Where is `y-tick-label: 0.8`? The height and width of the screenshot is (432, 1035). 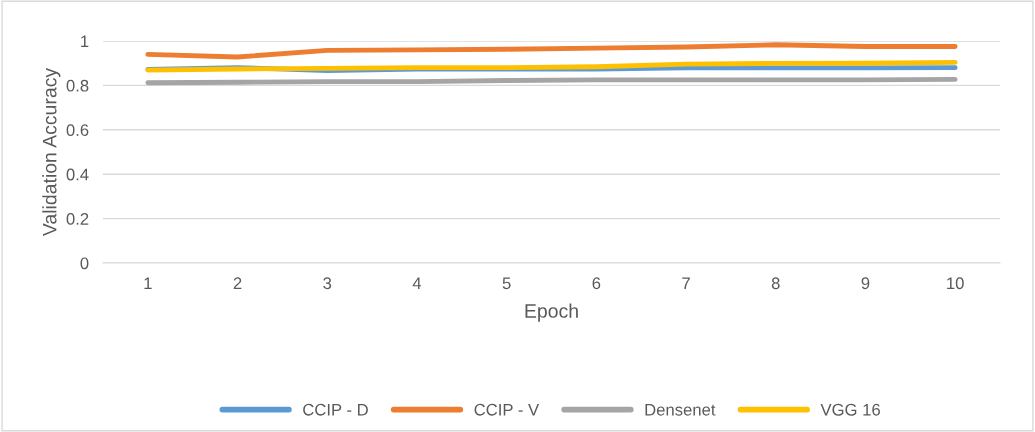
y-tick-label: 0.8 is located at coordinates (77, 85).